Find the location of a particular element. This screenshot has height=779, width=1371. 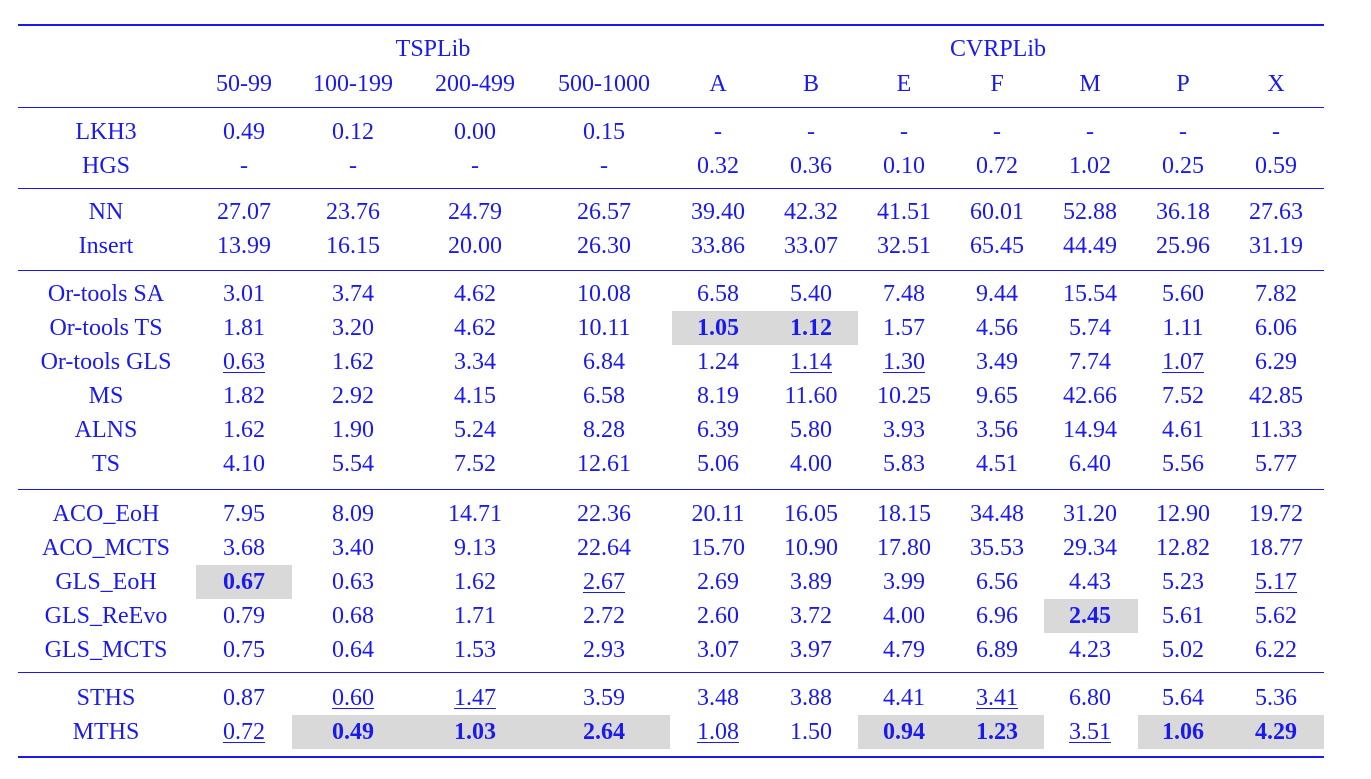

cell-value: 6.96 is located at coordinates (997, 616).